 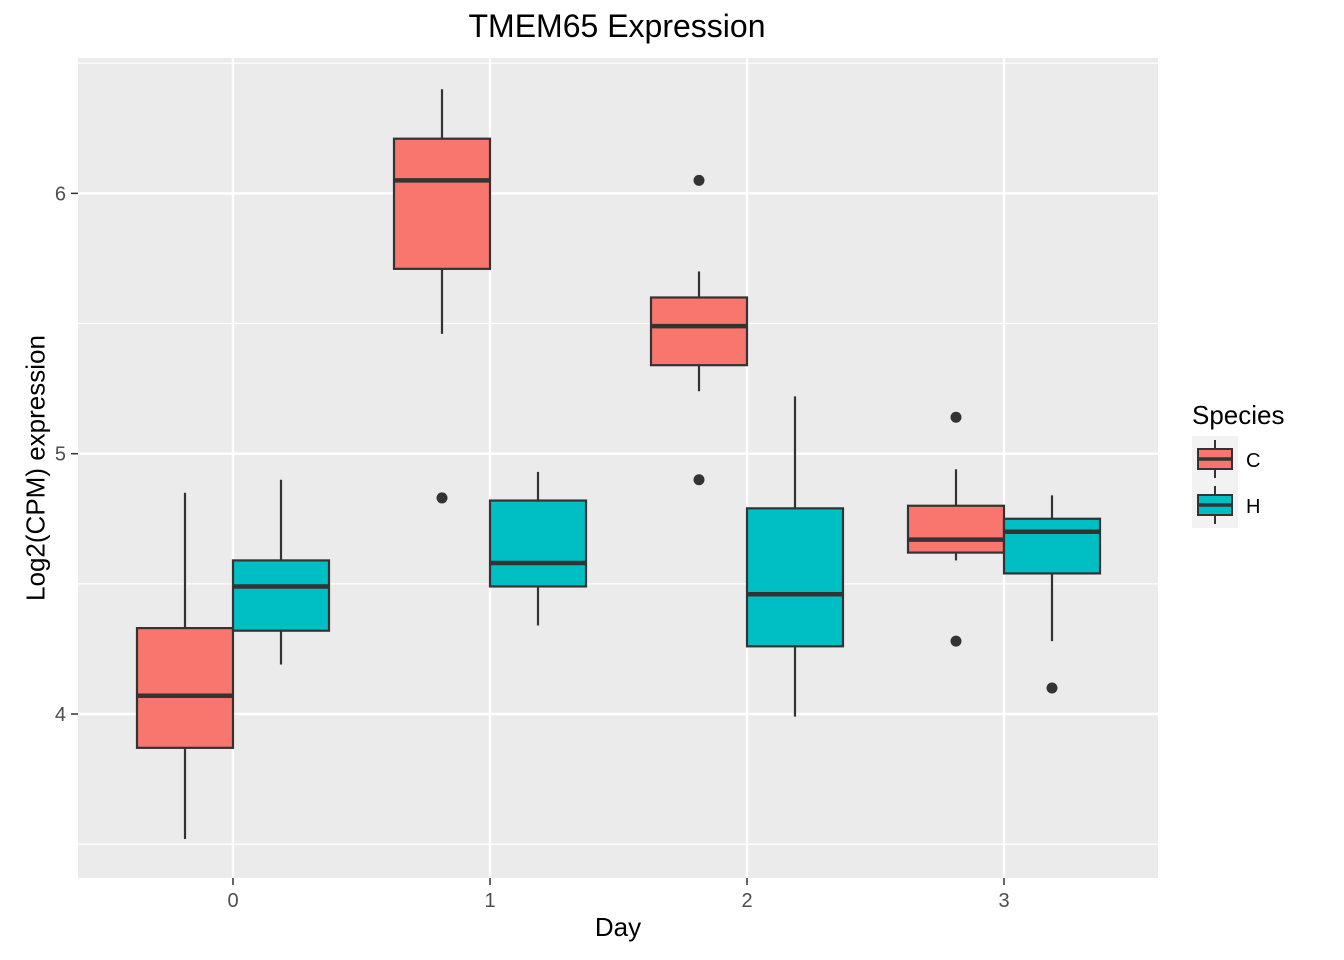 What do you see at coordinates (60, 455) in the screenshot?
I see `y-tick-label: 5` at bounding box center [60, 455].